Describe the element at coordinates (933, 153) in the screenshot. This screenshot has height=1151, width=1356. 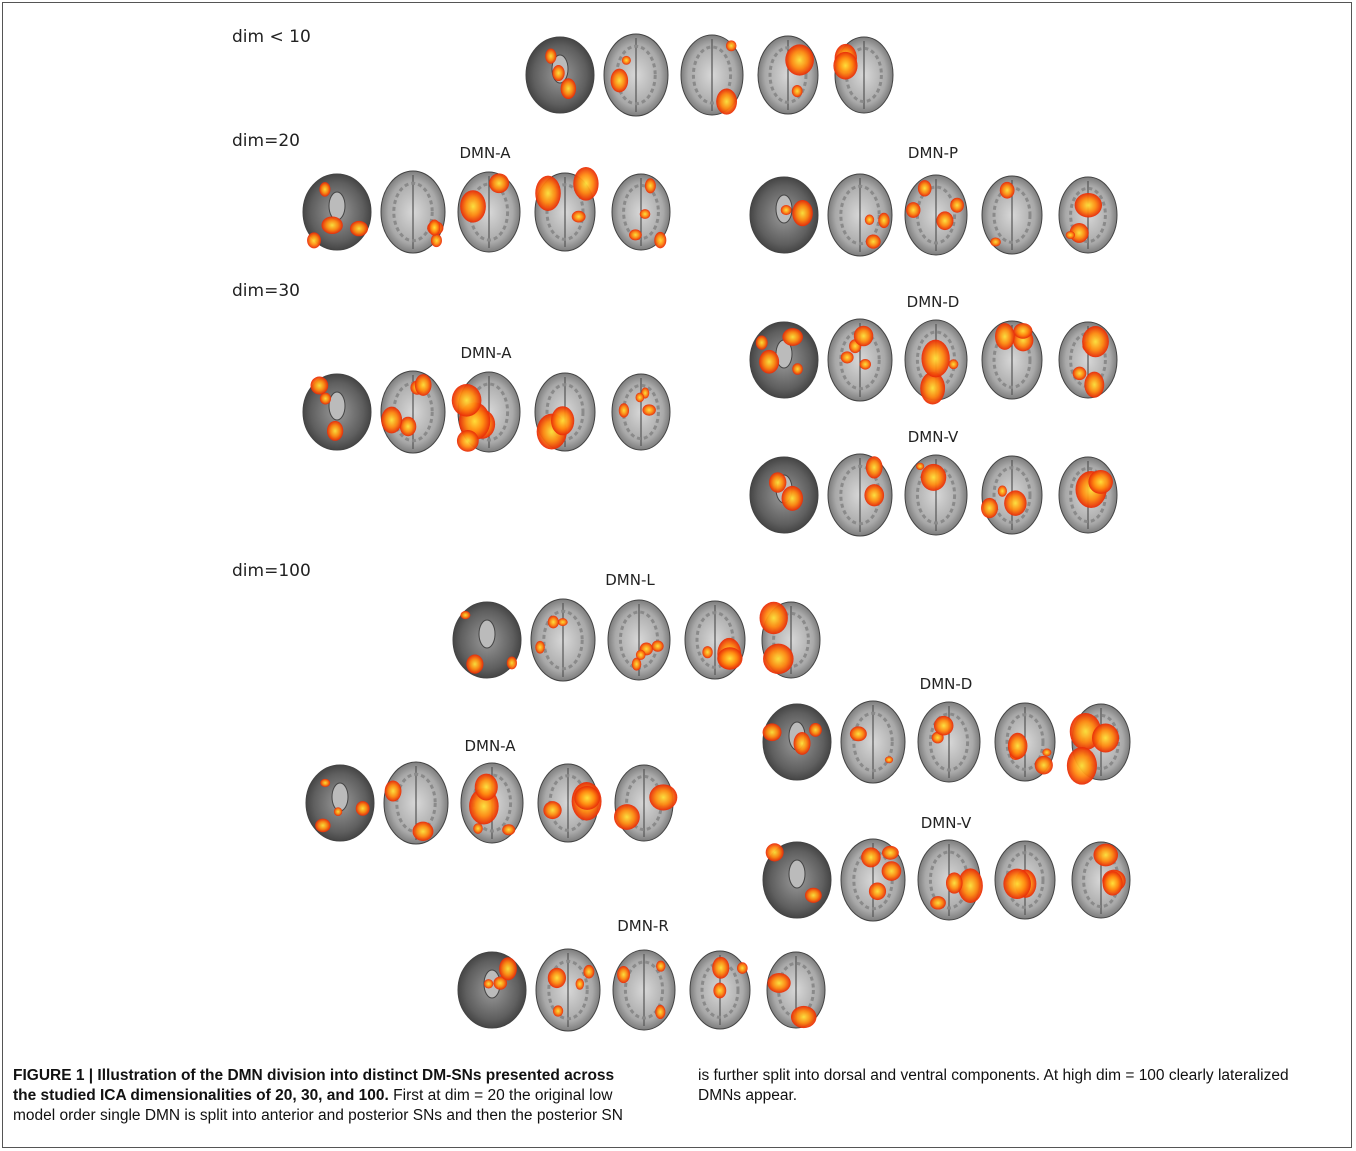
I see `network-label: DMN-P` at that location.